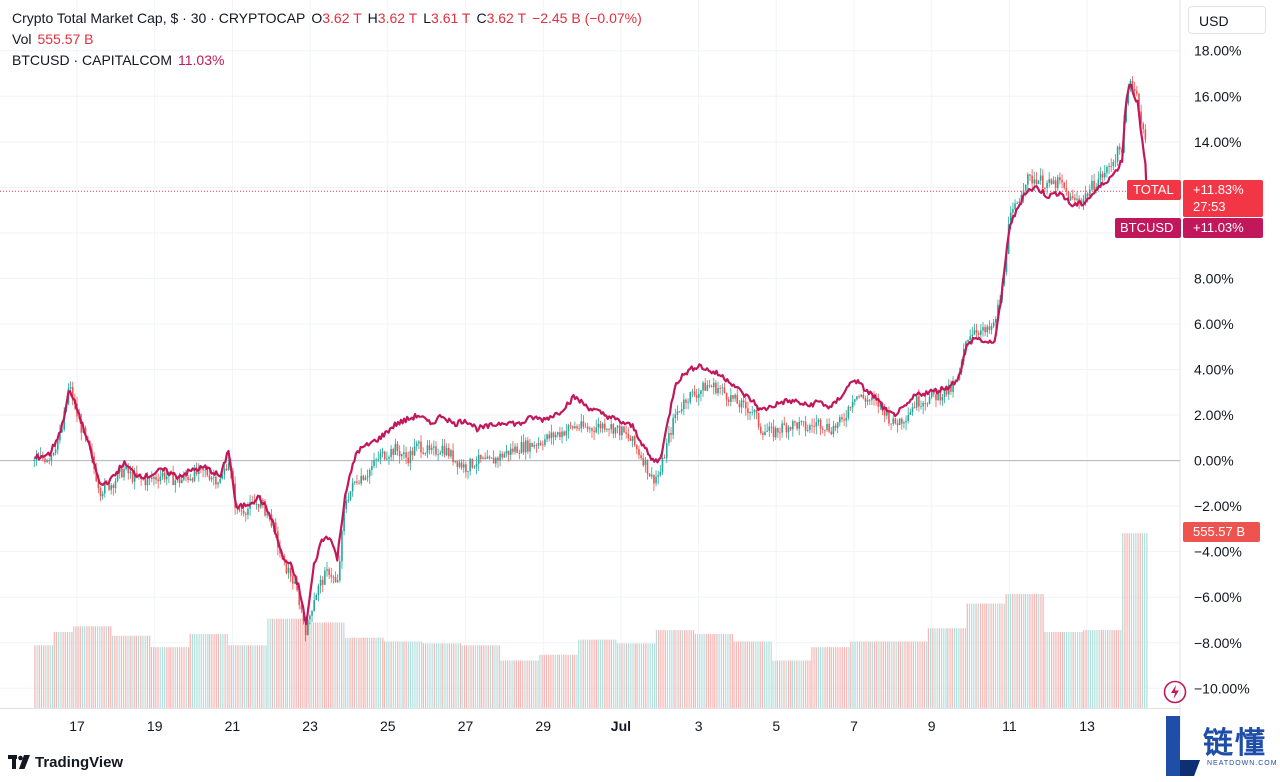  Describe the element at coordinates (65, 762) in the screenshot. I see `tradingview-logo: TradingView` at that location.